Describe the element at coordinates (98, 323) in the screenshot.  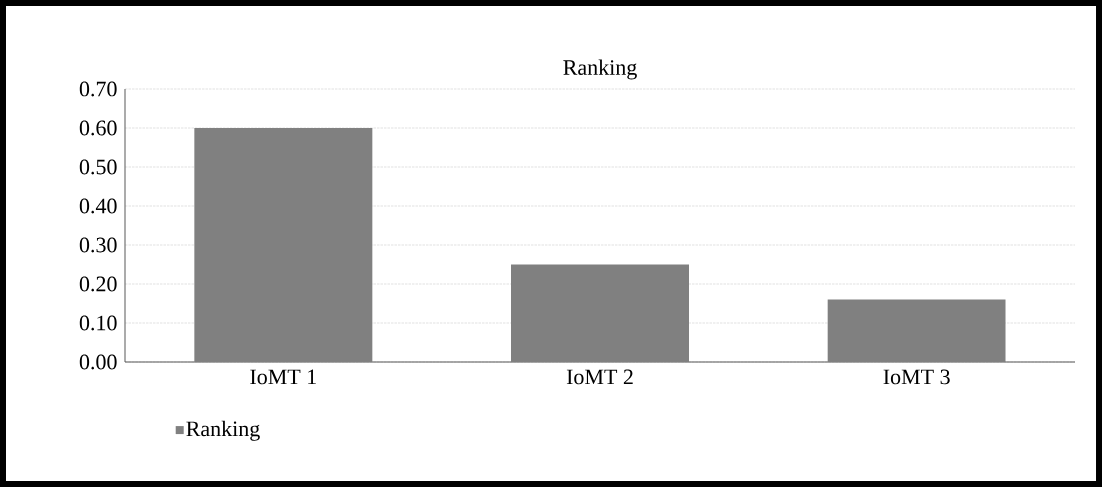
I see `y-tick-label: 0.10` at that location.